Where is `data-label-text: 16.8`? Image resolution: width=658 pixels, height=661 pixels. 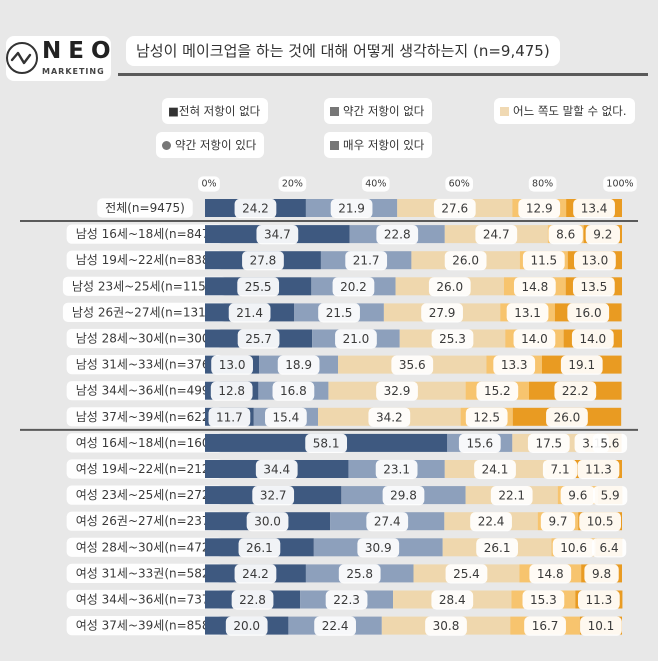 data-label-text: 16.8 is located at coordinates (293, 391).